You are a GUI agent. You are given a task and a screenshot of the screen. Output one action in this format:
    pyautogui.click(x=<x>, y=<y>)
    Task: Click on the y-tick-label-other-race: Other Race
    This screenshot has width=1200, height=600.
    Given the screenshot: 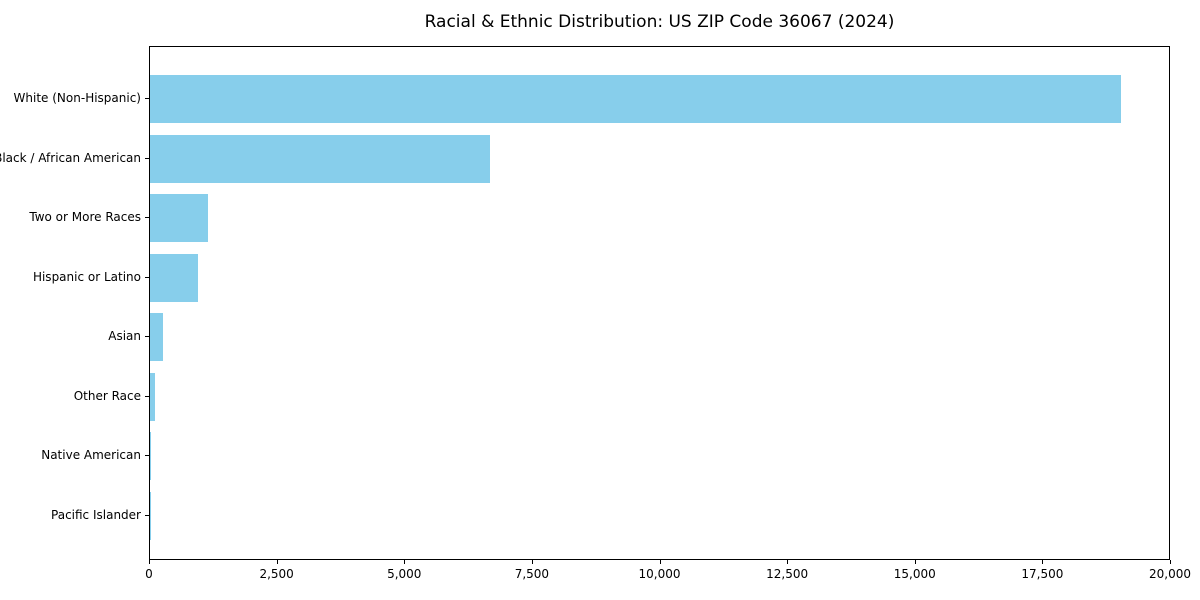 What is the action you would take?
    pyautogui.click(x=107, y=395)
    